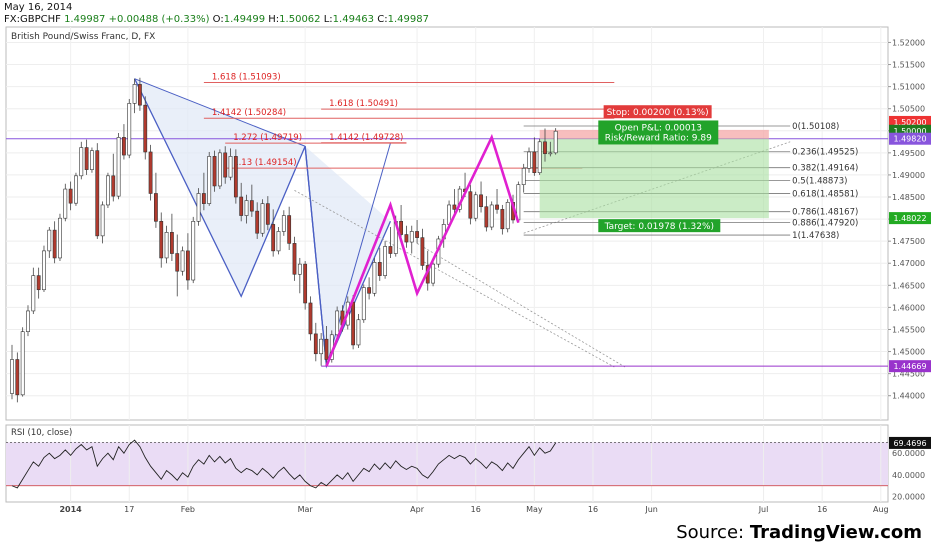  What do you see at coordinates (366, 138) in the screenshot?
I see `fib-extension-label: 1.4142 (1.49728)` at bounding box center [366, 138].